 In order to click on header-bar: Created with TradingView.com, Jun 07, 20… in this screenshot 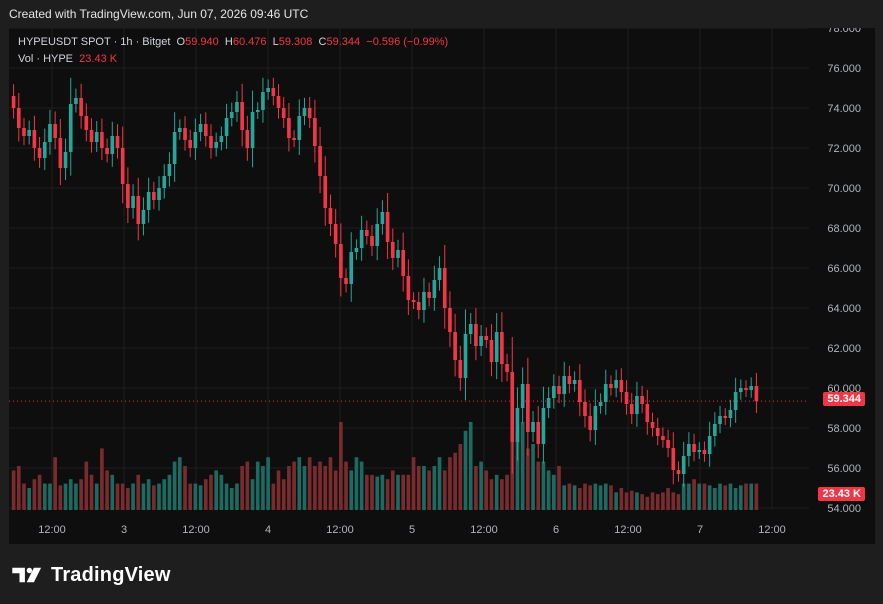, I will do `click(441, 14)`.